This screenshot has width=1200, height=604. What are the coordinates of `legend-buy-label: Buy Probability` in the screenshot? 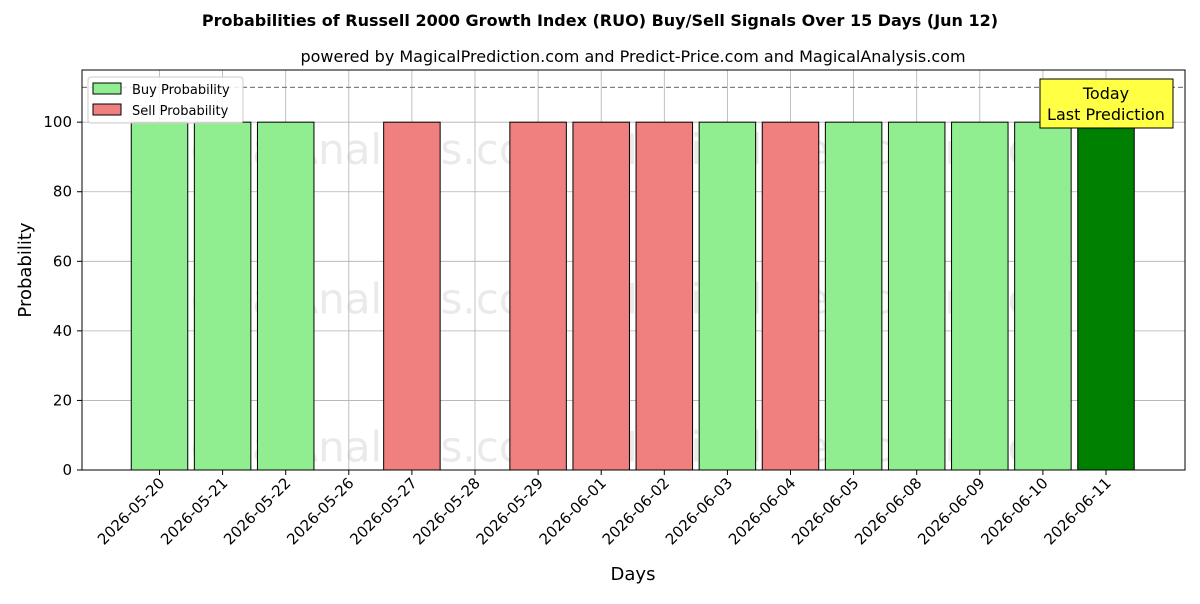 It's located at (181, 90).